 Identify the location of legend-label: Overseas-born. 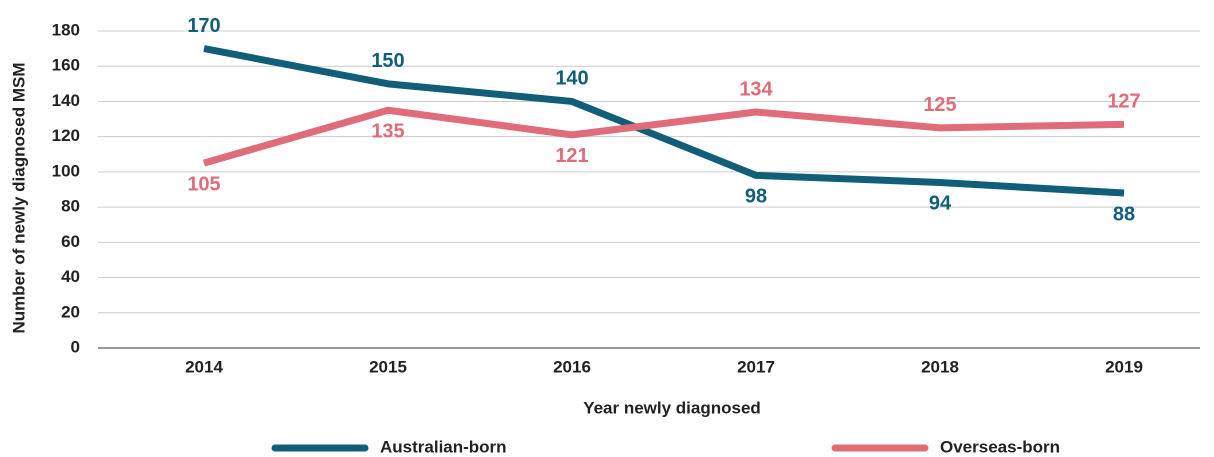
(1000, 446).